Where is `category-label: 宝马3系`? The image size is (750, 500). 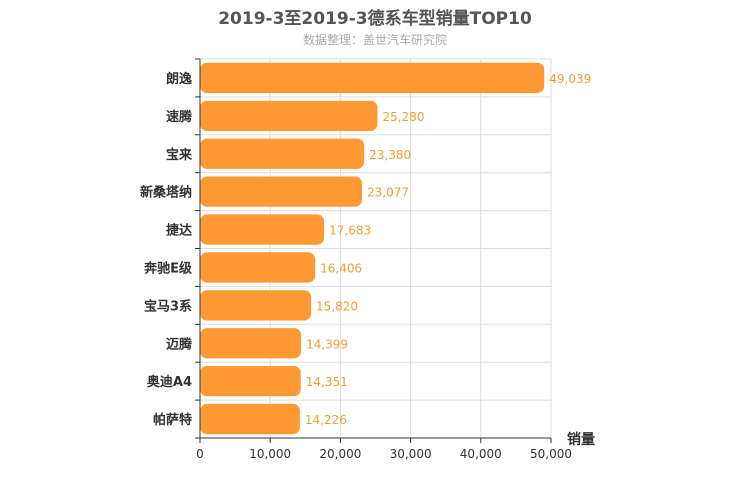
category-label: 宝马3系 is located at coordinates (168, 306).